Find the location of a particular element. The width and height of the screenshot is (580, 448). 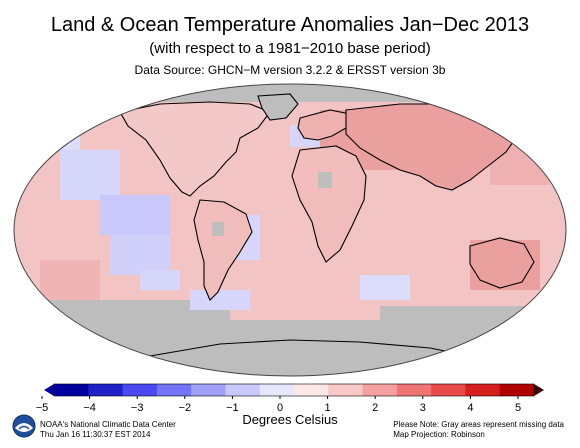

cool-patch-indian is located at coordinates (385, 287).